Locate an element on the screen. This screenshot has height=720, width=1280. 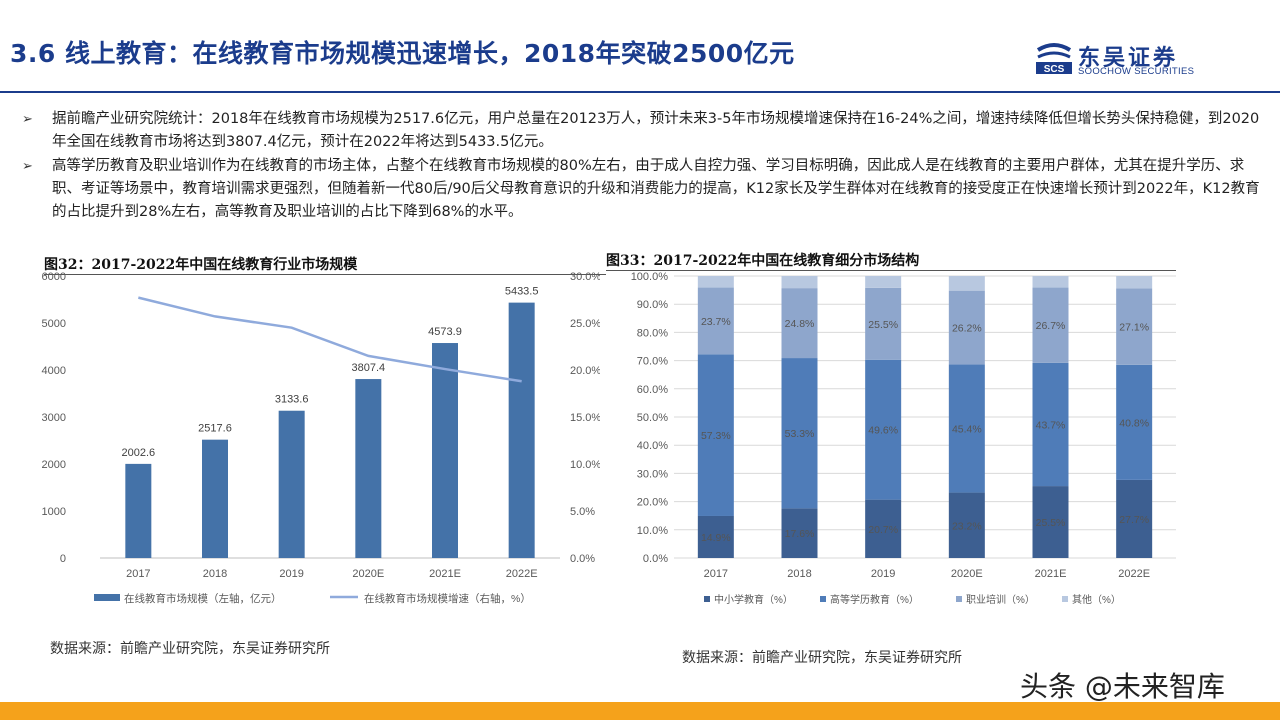
logo-english-name: SOOCHOW SECURITIES is located at coordinates (1136, 71).